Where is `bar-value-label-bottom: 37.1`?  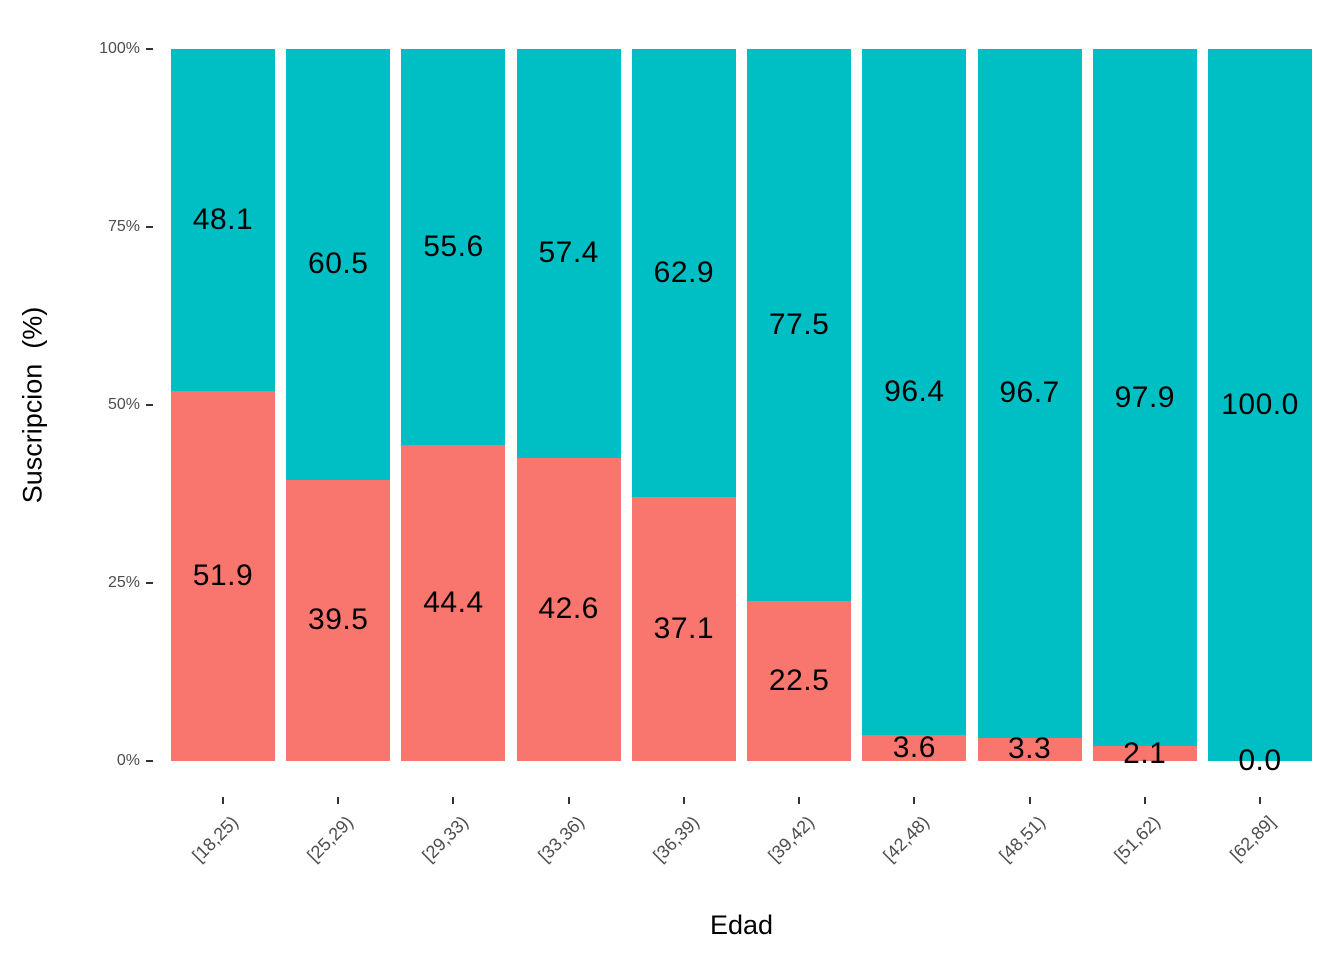
bar-value-label-bottom: 37.1 is located at coordinates (684, 628).